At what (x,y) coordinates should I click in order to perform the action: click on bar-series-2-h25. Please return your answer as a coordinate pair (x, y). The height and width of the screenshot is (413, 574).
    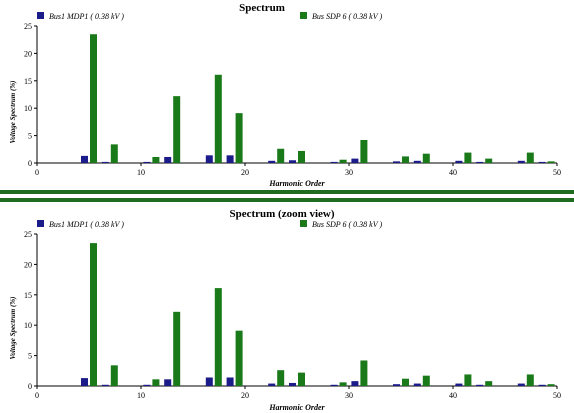
    Looking at the image, I should click on (301, 156).